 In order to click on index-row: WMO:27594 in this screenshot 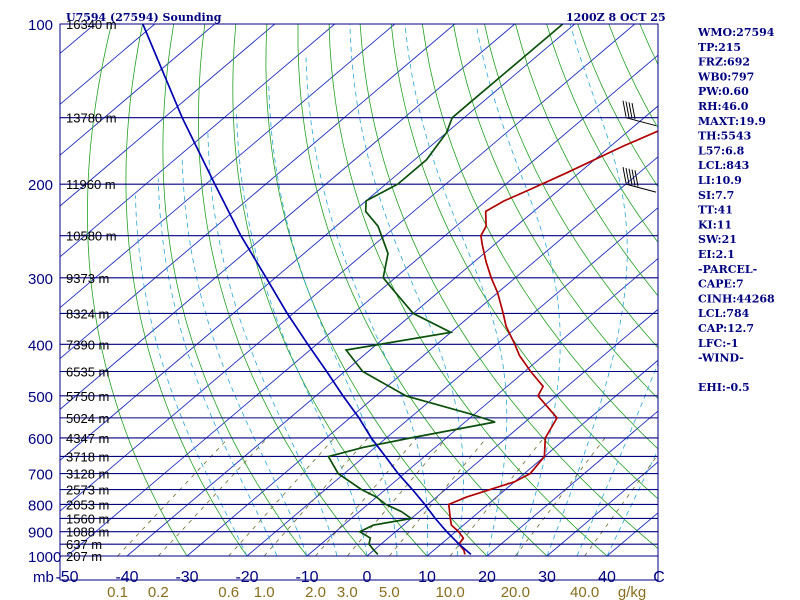, I will do `click(736, 32)`.